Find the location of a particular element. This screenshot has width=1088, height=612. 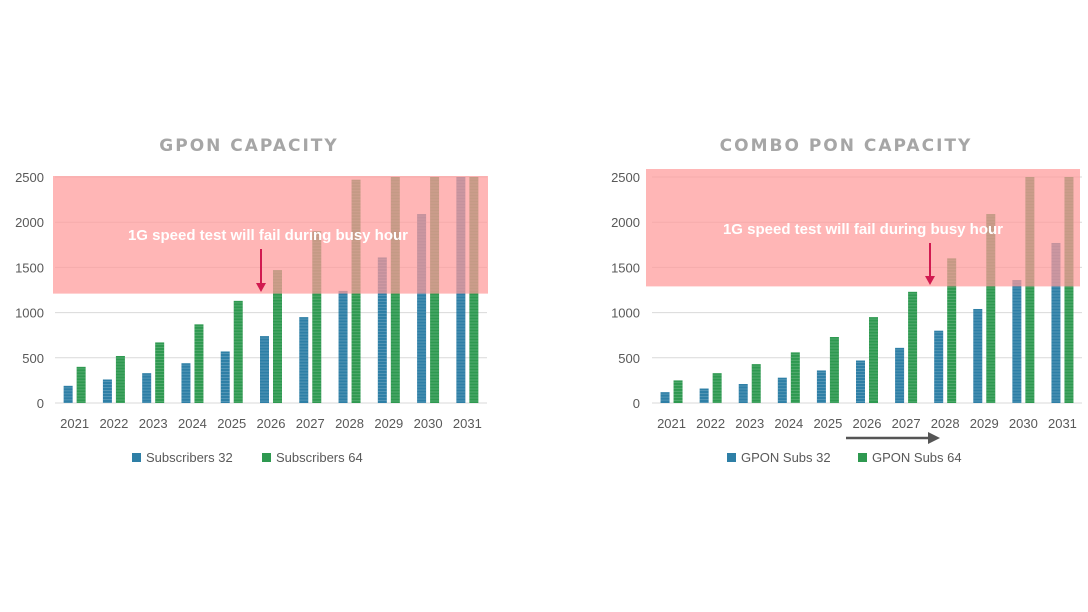

chart-title: GPON CAPACITY is located at coordinates (248, 146).